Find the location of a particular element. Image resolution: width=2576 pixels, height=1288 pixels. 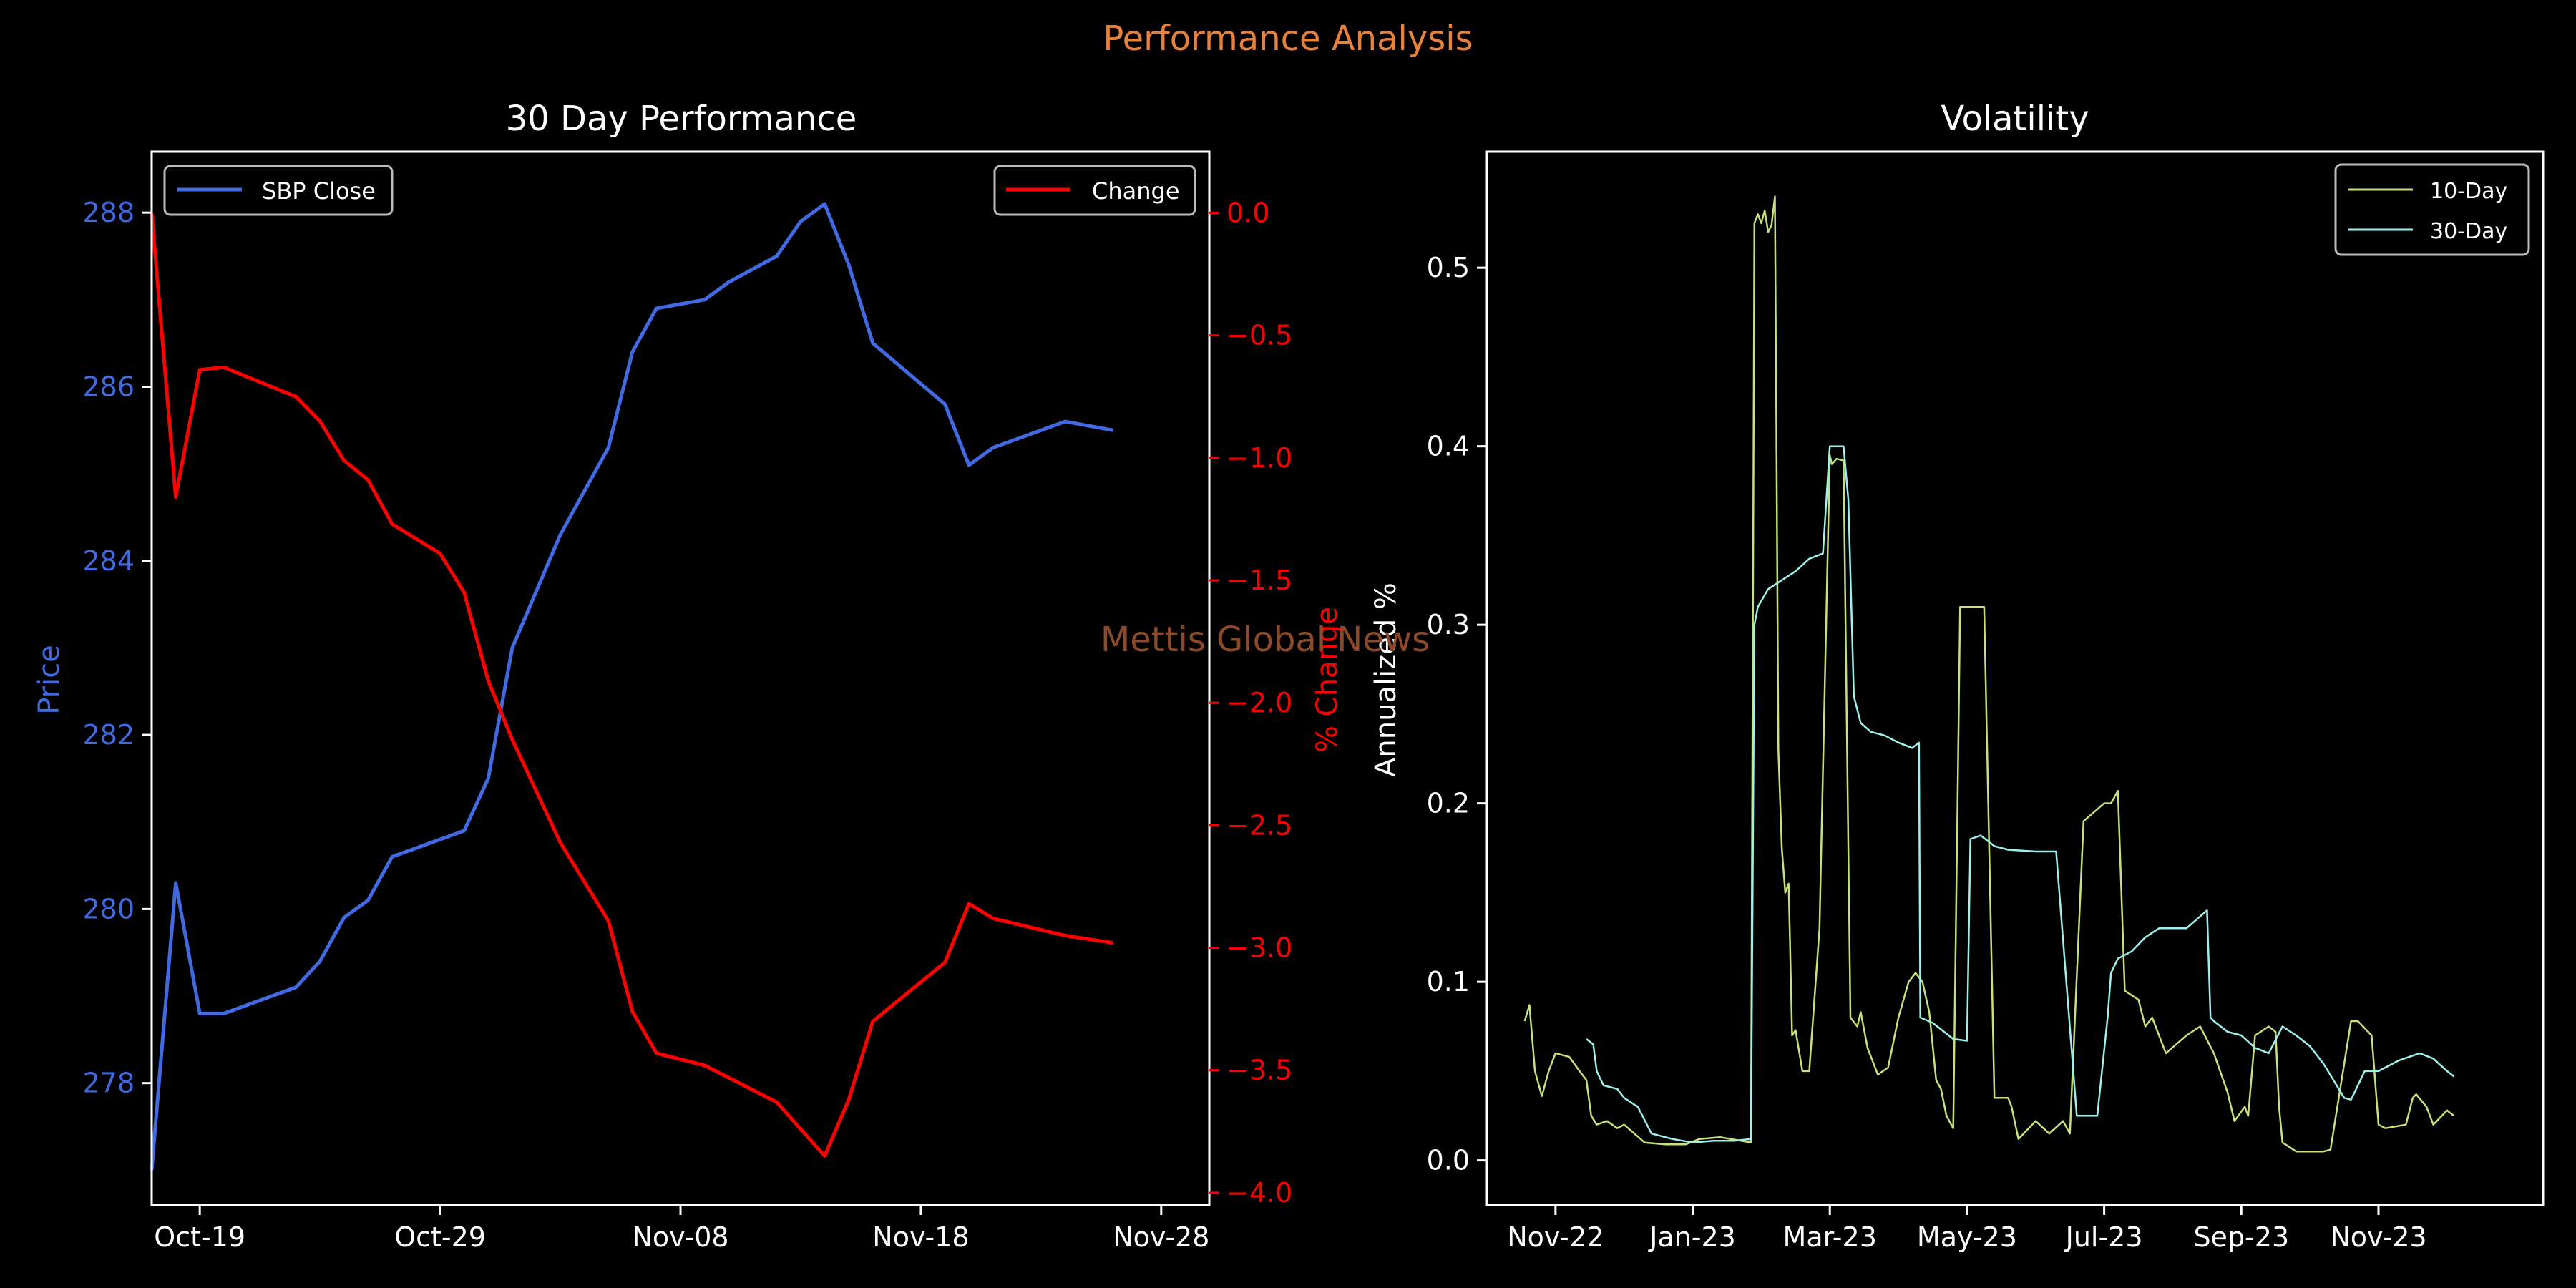

perf-xtick-label: Nov-28 is located at coordinates (1161, 1237).